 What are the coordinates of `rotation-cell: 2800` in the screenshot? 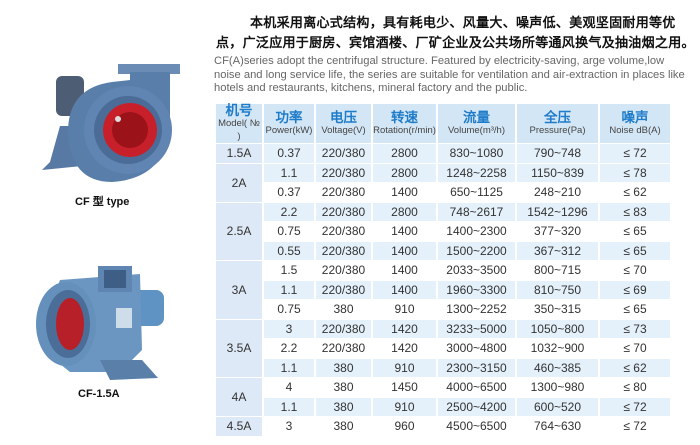 It's located at (404, 172).